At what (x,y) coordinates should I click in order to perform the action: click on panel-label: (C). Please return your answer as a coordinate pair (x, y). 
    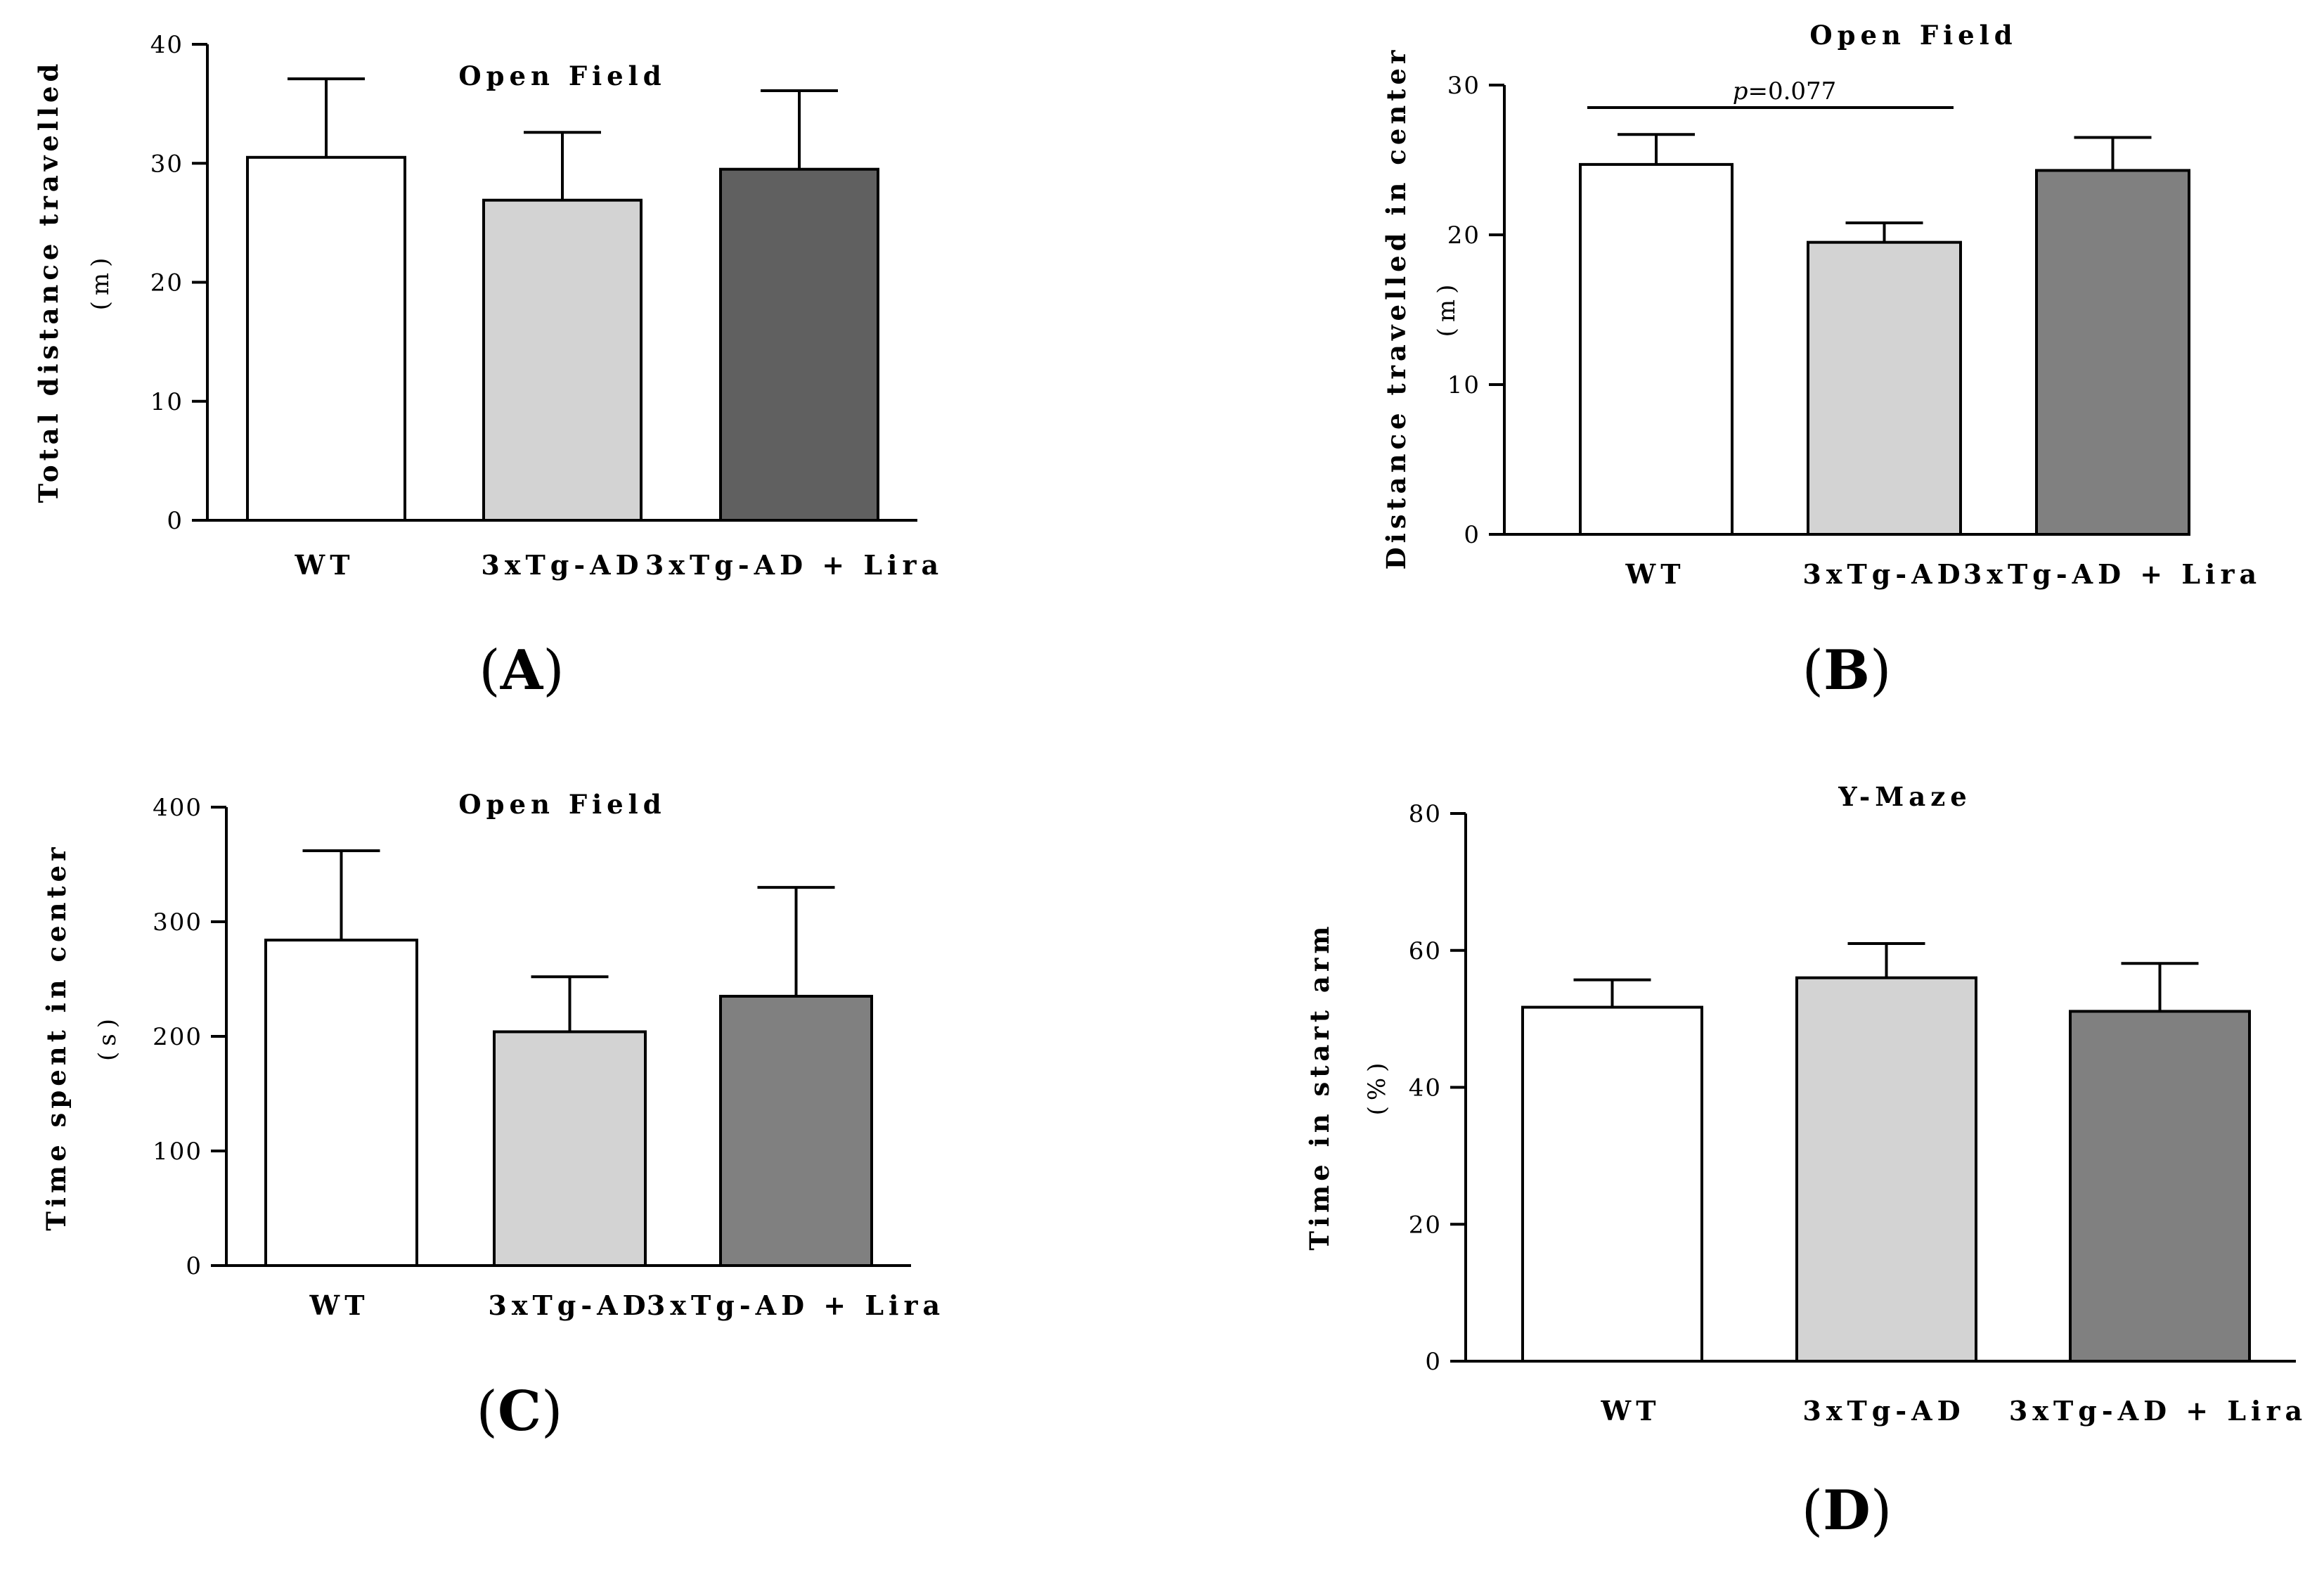
    Looking at the image, I should click on (520, 1411).